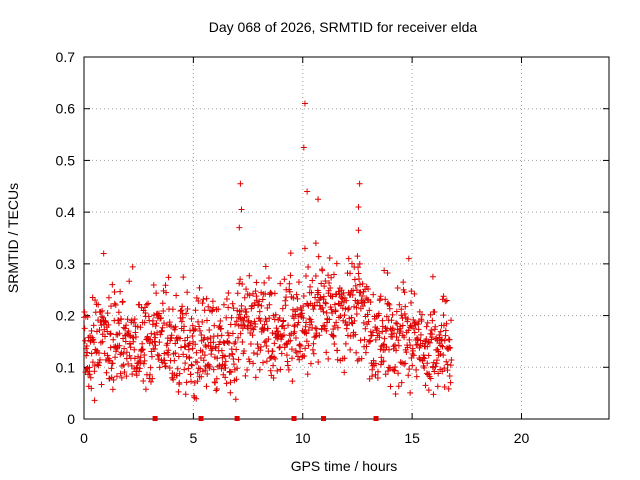  I want to click on y-axis-label: SRMTID / TECUs, so click(13, 238).